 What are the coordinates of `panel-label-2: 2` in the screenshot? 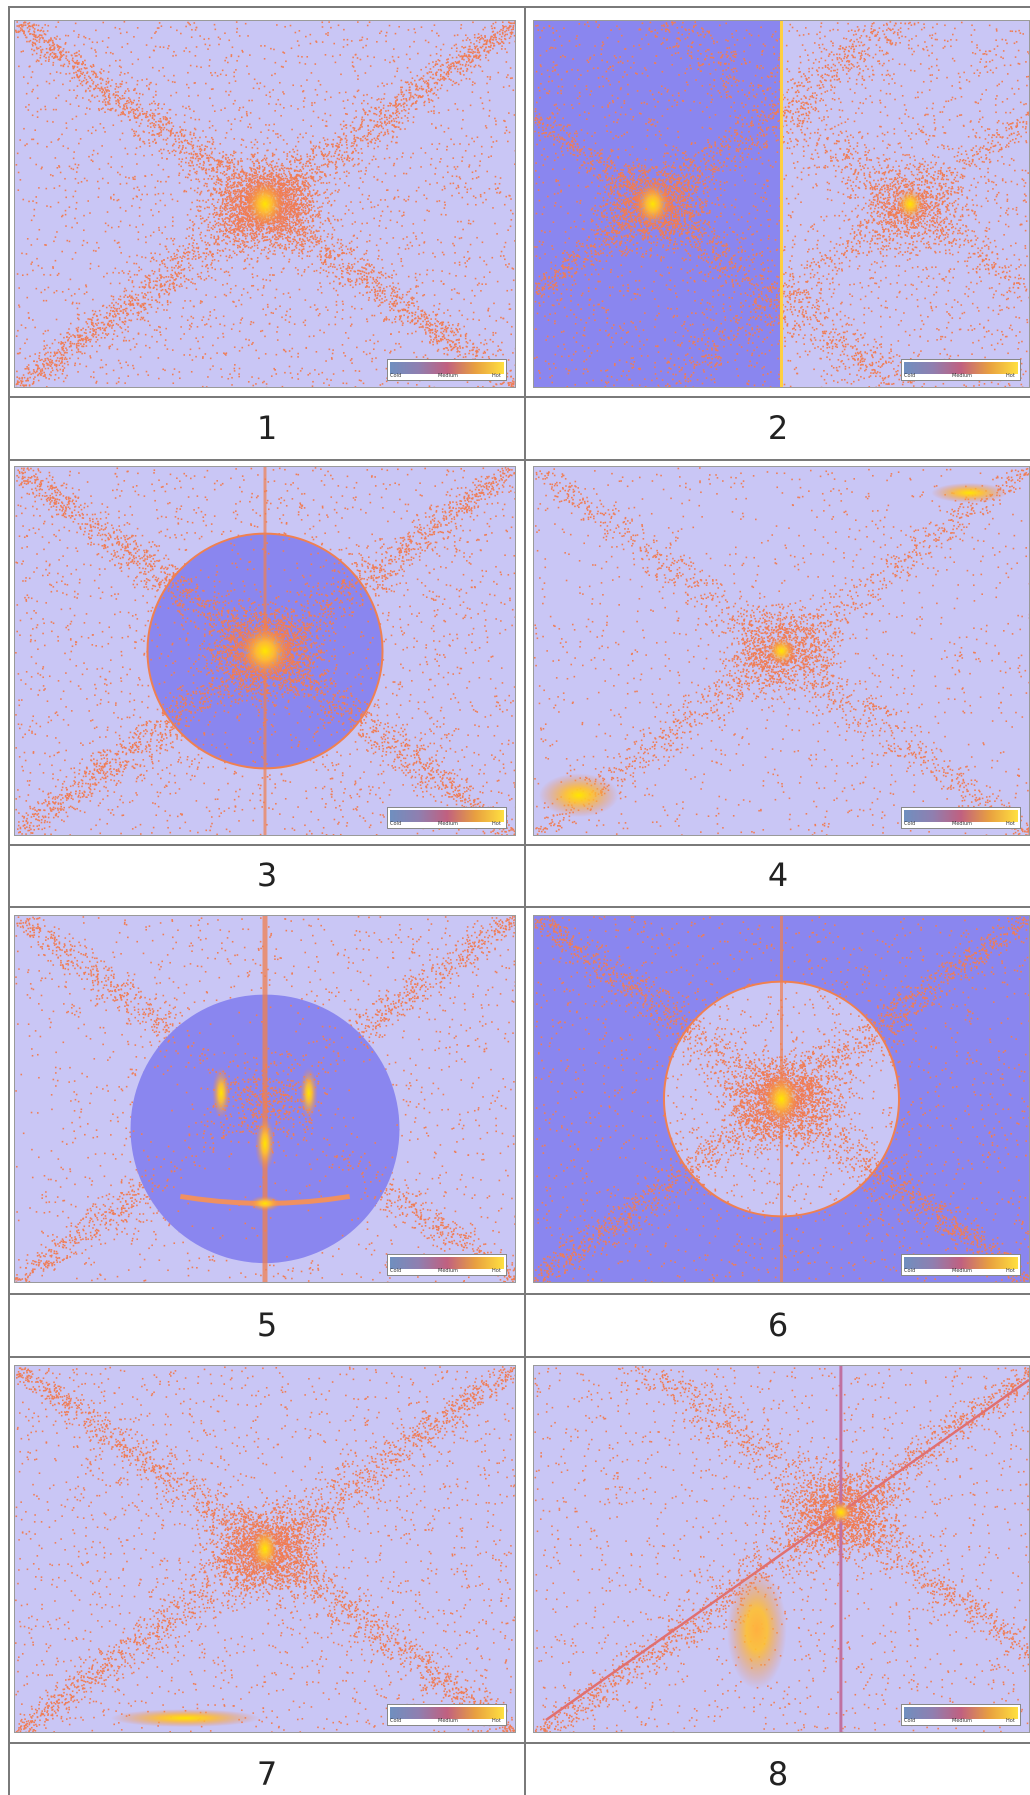 It's located at (778, 428).